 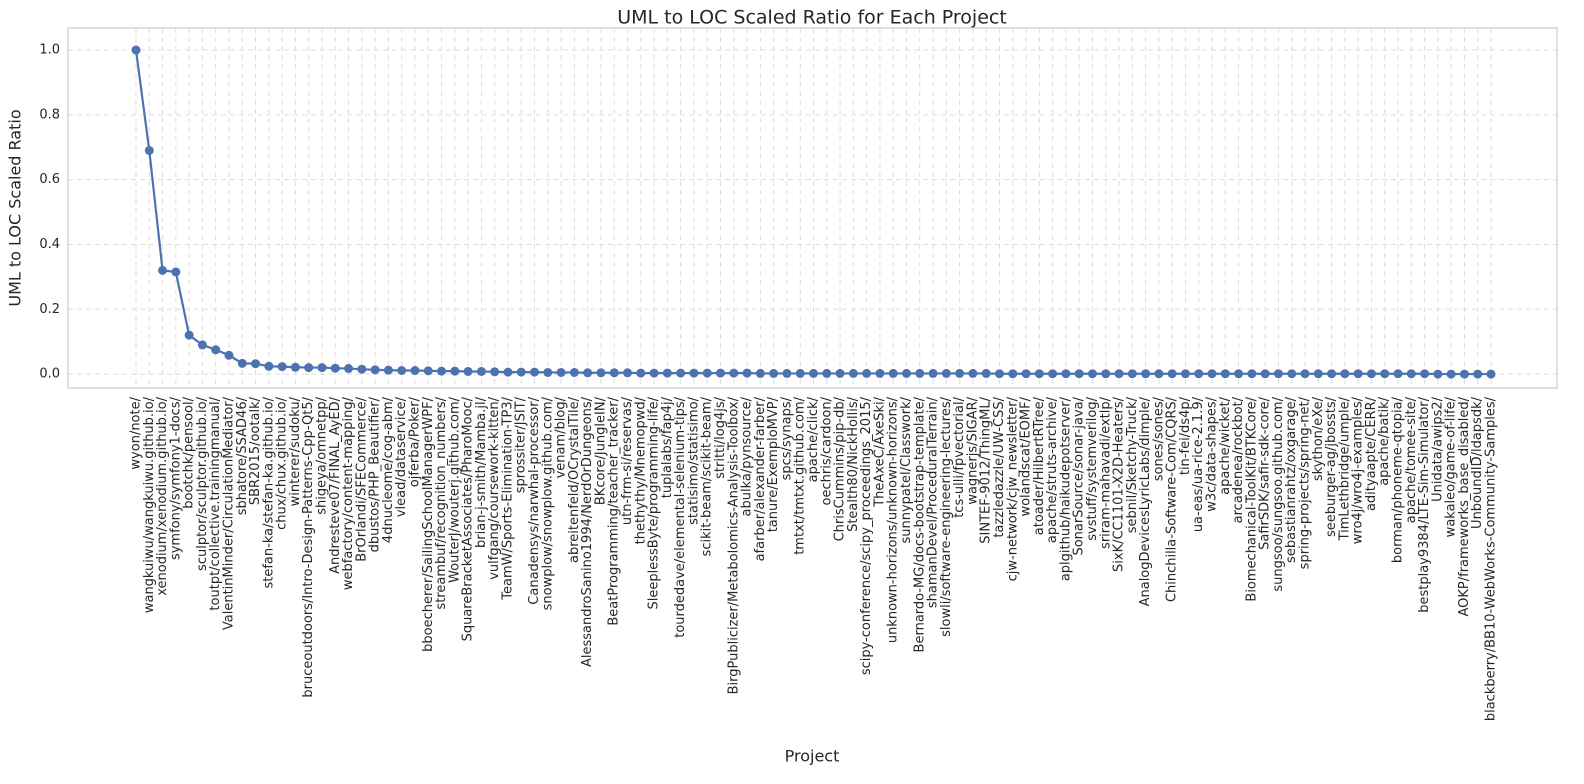 I want to click on x-tick-label: dbustos/PHP_Beautifier/, so click(x=375, y=474).